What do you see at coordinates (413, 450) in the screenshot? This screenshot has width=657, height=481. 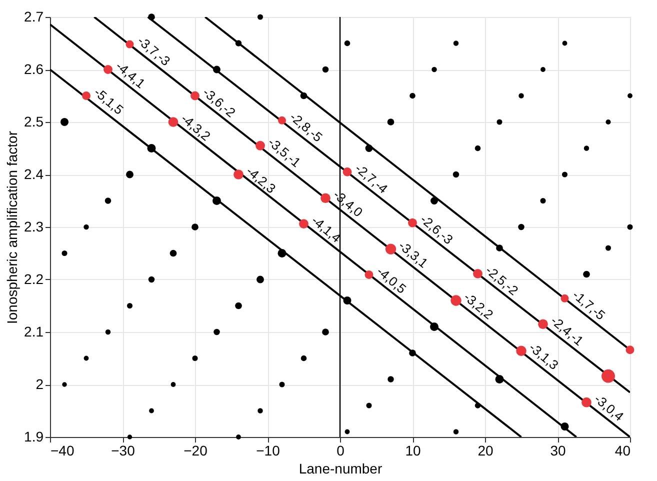 I see `x-tick-label: 10` at bounding box center [413, 450].